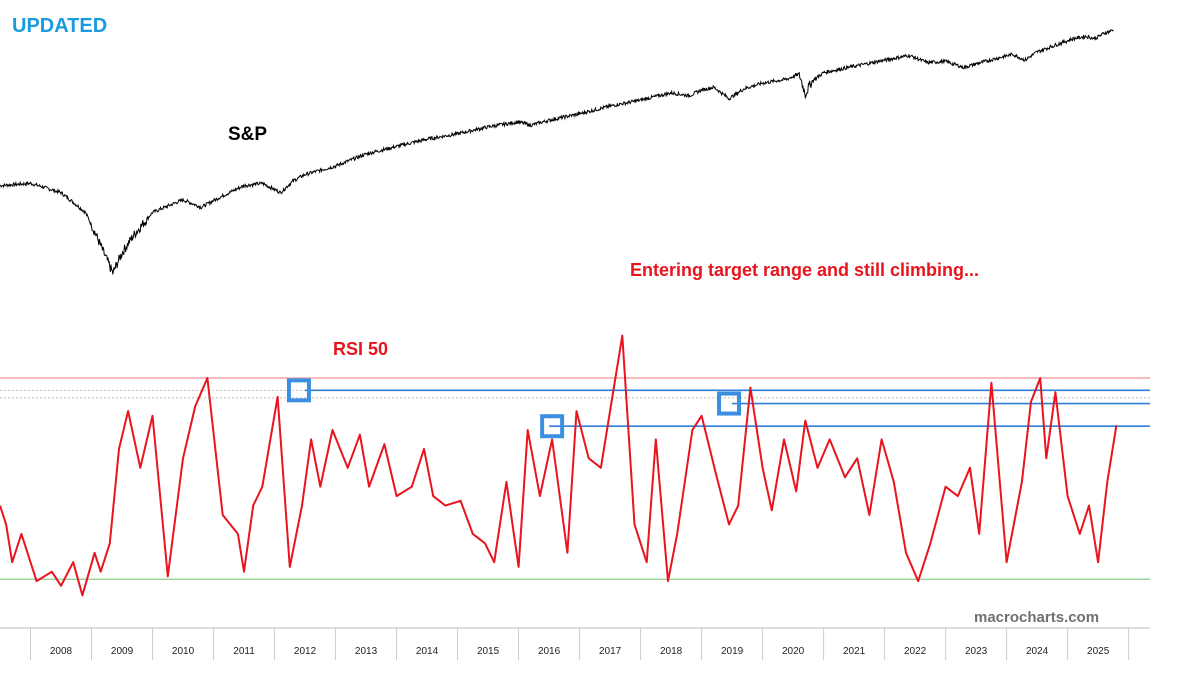 The image size is (1200, 675). I want to click on x-tick-label-2014: 2014, so click(427, 651).